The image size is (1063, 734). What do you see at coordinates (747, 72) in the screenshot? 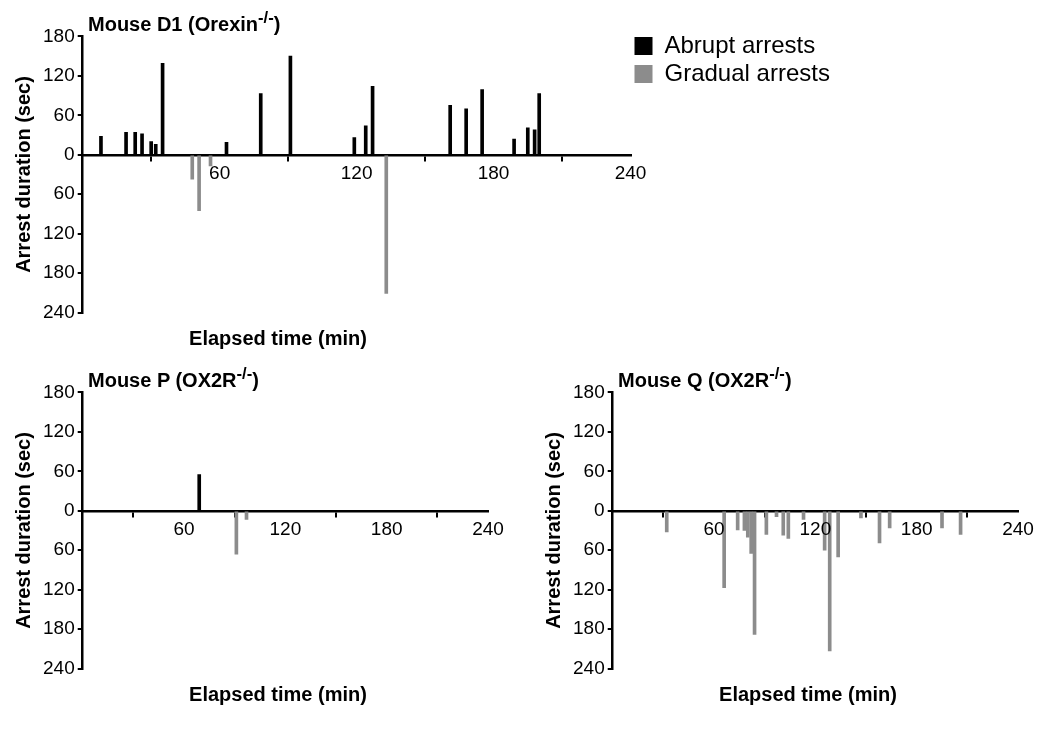
I see `legend-label: Gradual arrests` at bounding box center [747, 72].